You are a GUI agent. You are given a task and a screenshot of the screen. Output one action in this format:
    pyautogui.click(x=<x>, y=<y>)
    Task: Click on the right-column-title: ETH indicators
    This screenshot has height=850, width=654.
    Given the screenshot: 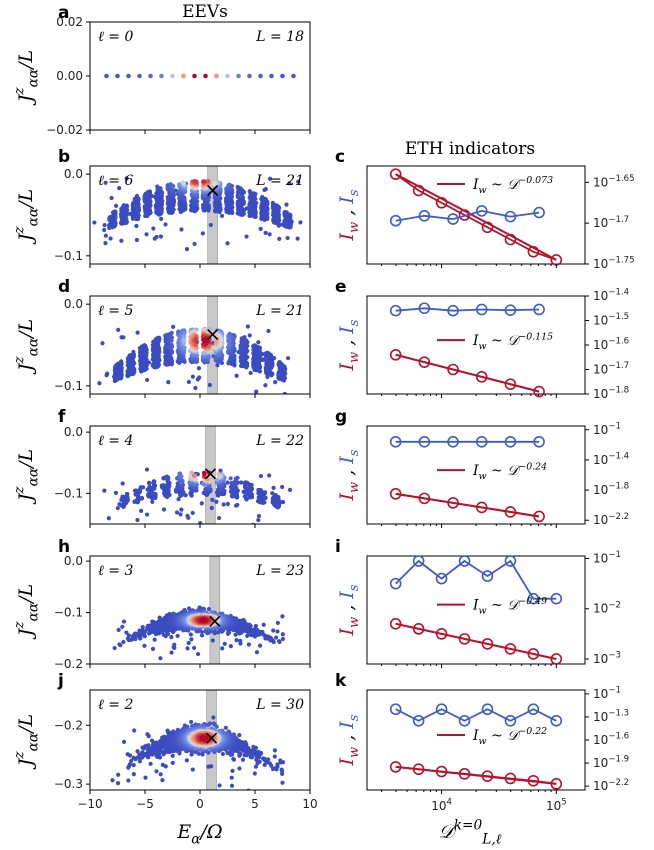 What is the action you would take?
    pyautogui.click(x=470, y=149)
    